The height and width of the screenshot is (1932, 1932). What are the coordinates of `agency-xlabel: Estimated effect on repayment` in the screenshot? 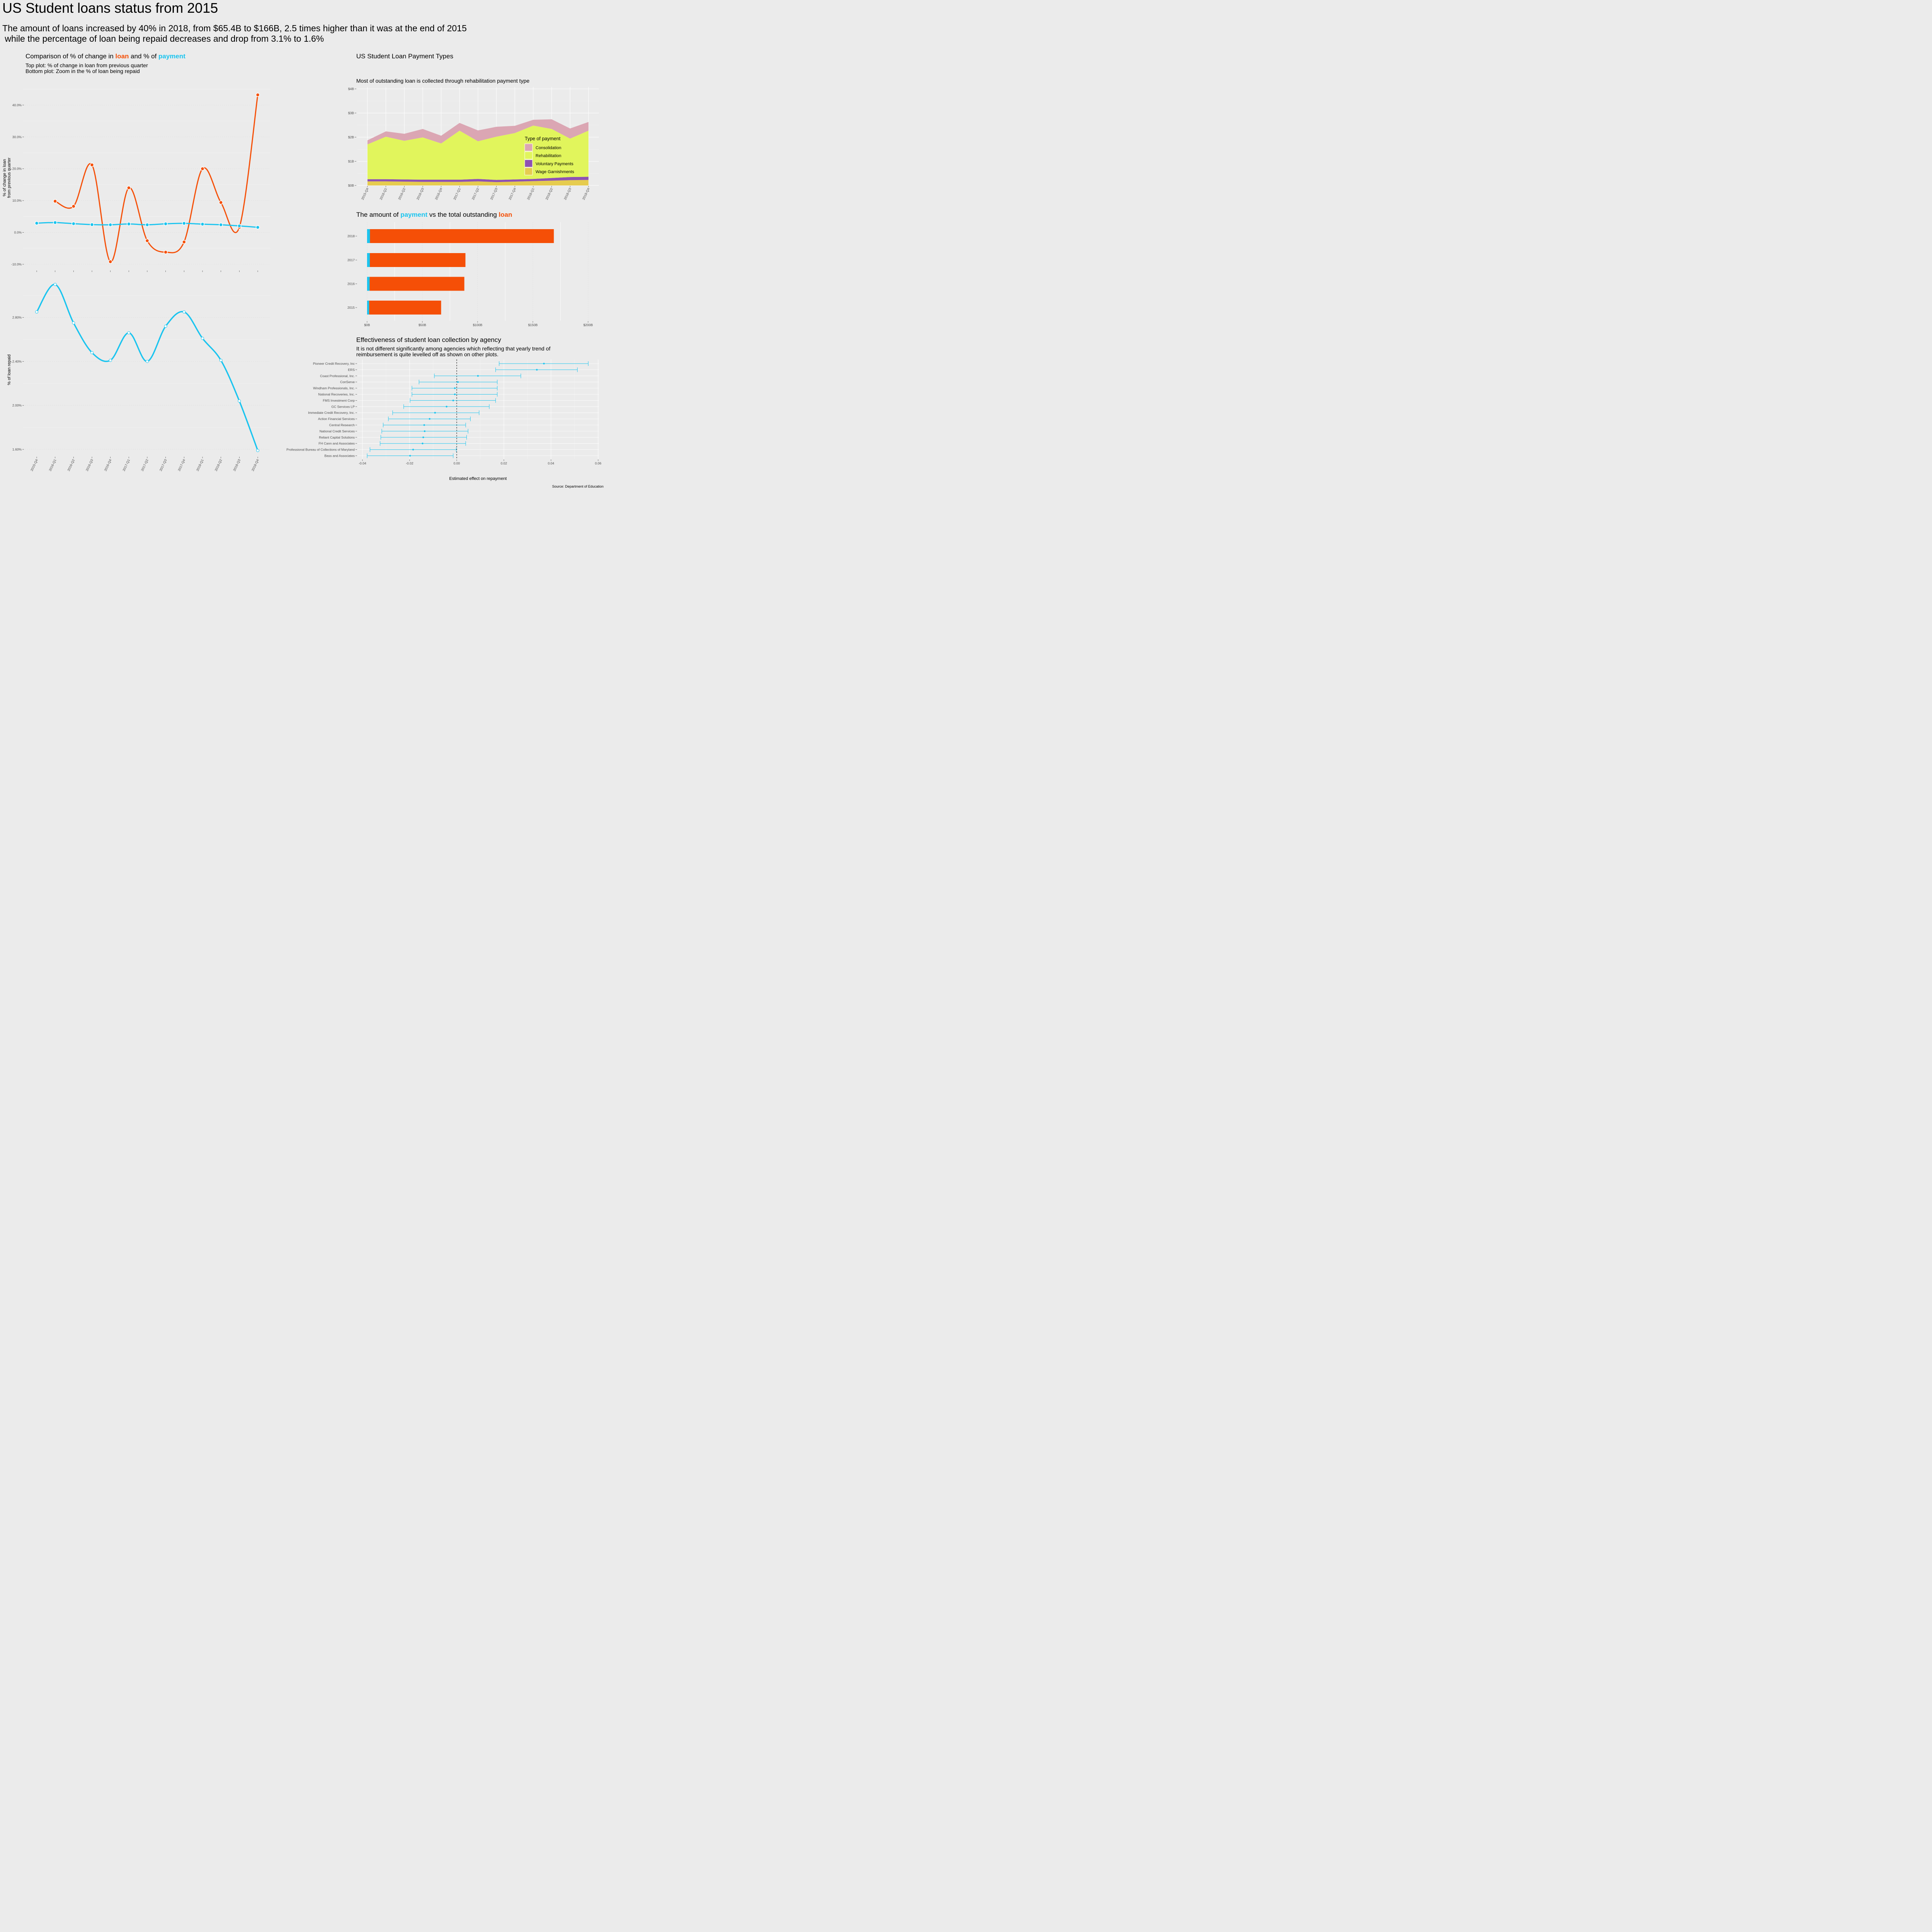 It's located at (478, 478).